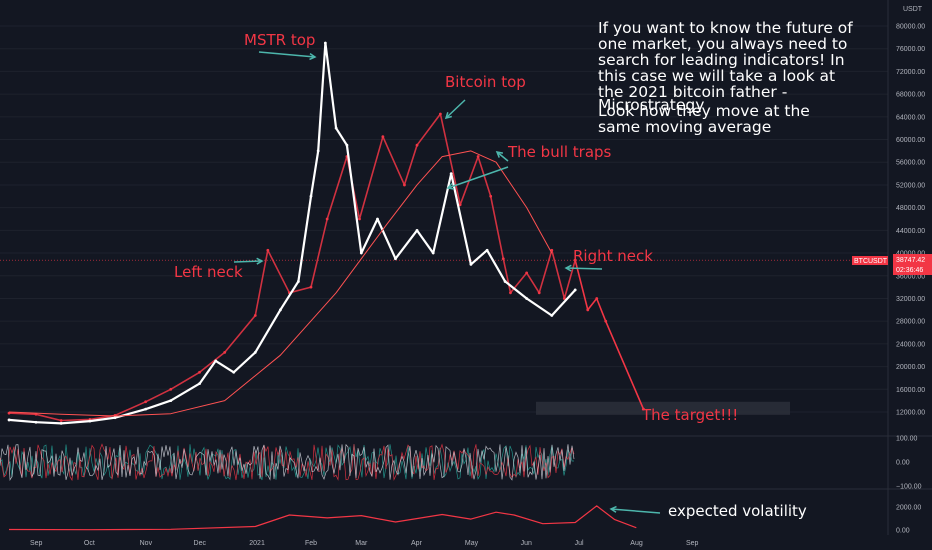  I want to click on time-tick-label: Dec, so click(200, 543).